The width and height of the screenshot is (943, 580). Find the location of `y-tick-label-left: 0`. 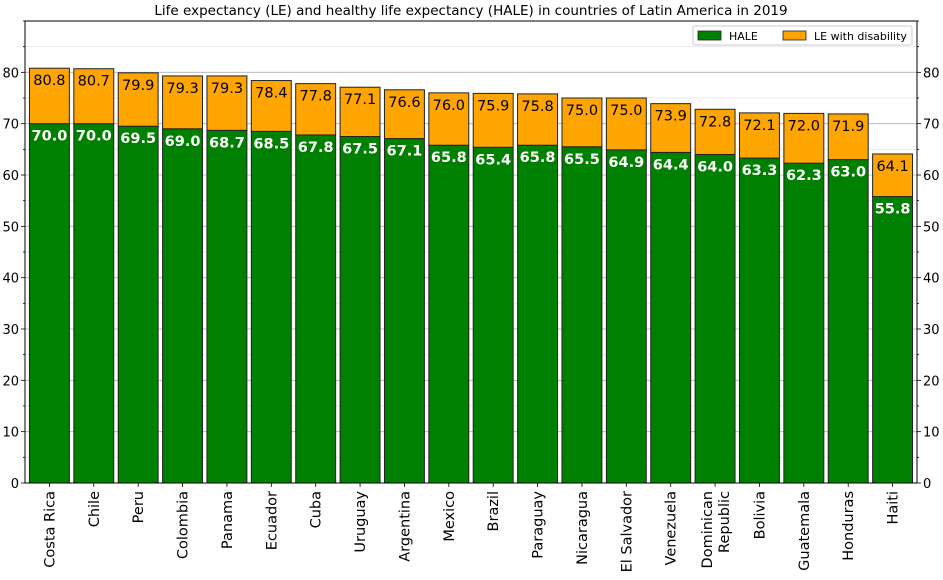

y-tick-label-left: 0 is located at coordinates (15, 484).